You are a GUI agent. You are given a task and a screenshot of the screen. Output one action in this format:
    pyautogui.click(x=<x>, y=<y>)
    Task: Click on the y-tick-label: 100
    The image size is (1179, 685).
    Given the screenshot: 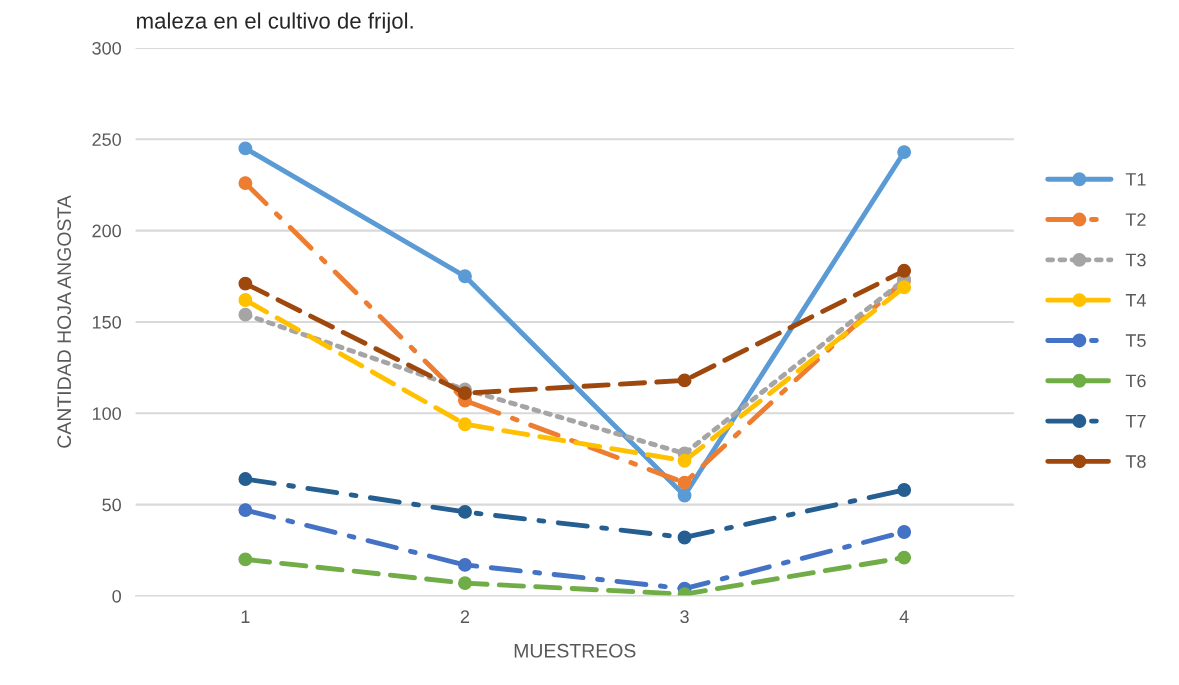 What is the action you would take?
    pyautogui.click(x=106, y=413)
    